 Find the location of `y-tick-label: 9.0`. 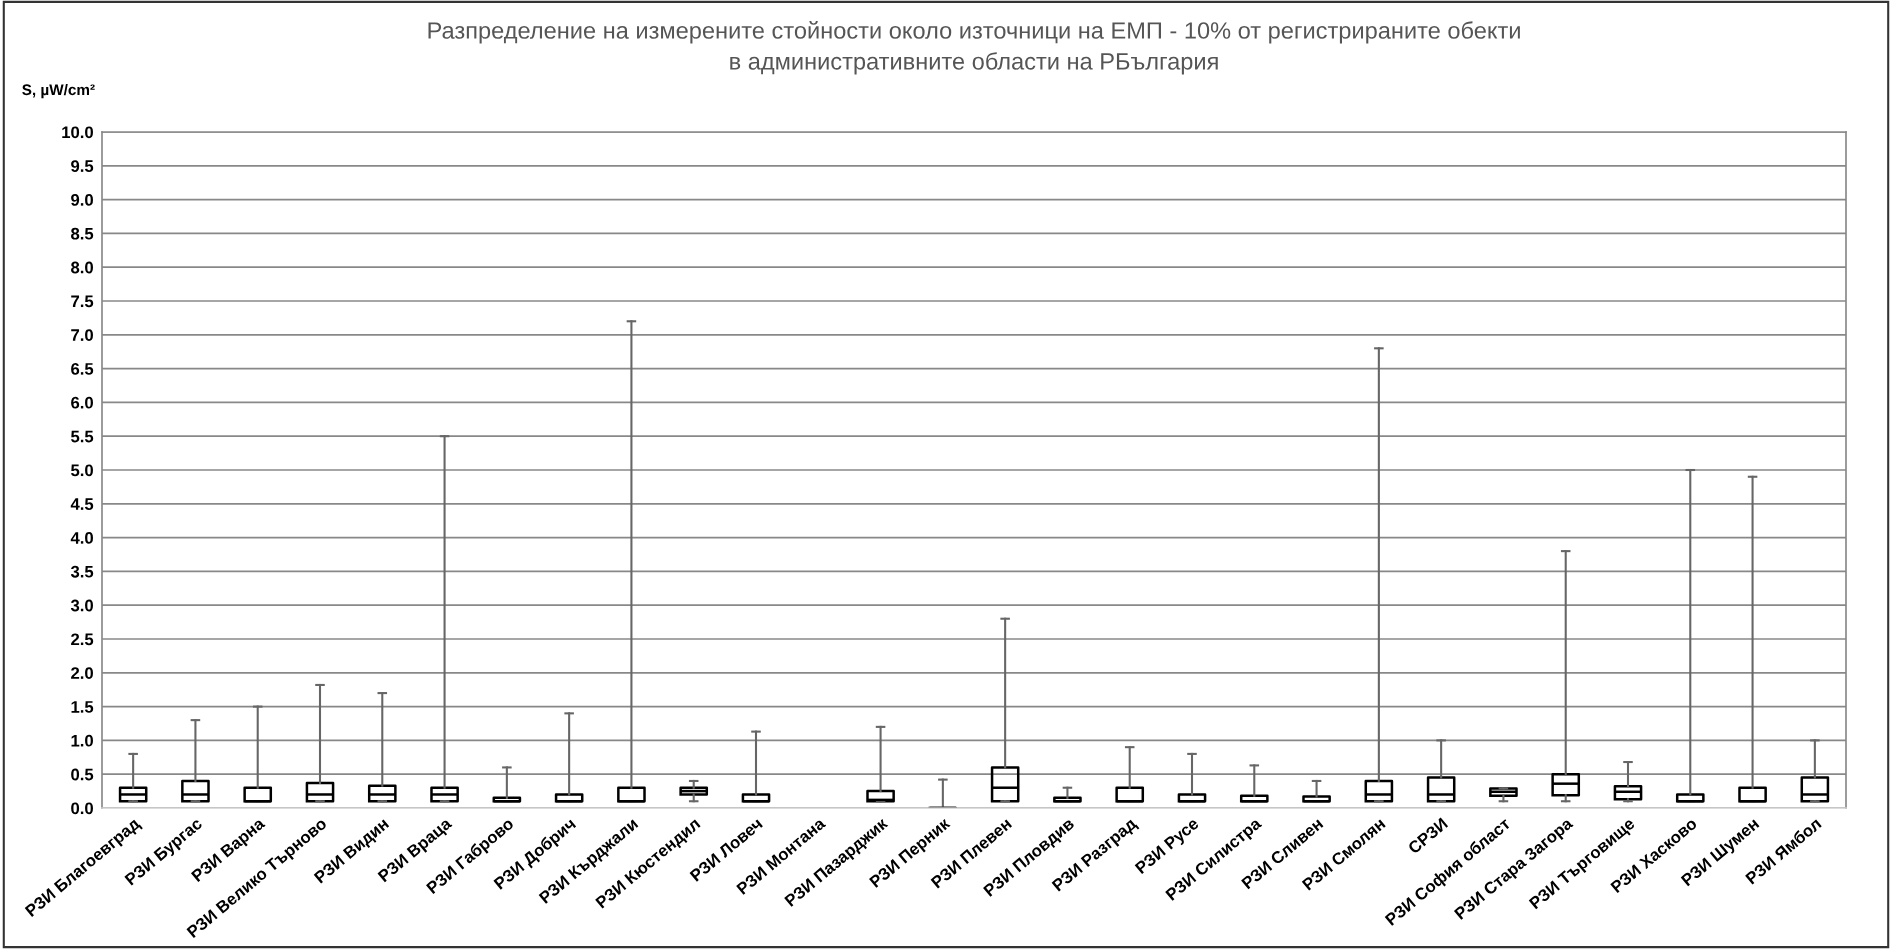

y-tick-label: 9.0 is located at coordinates (82, 200).